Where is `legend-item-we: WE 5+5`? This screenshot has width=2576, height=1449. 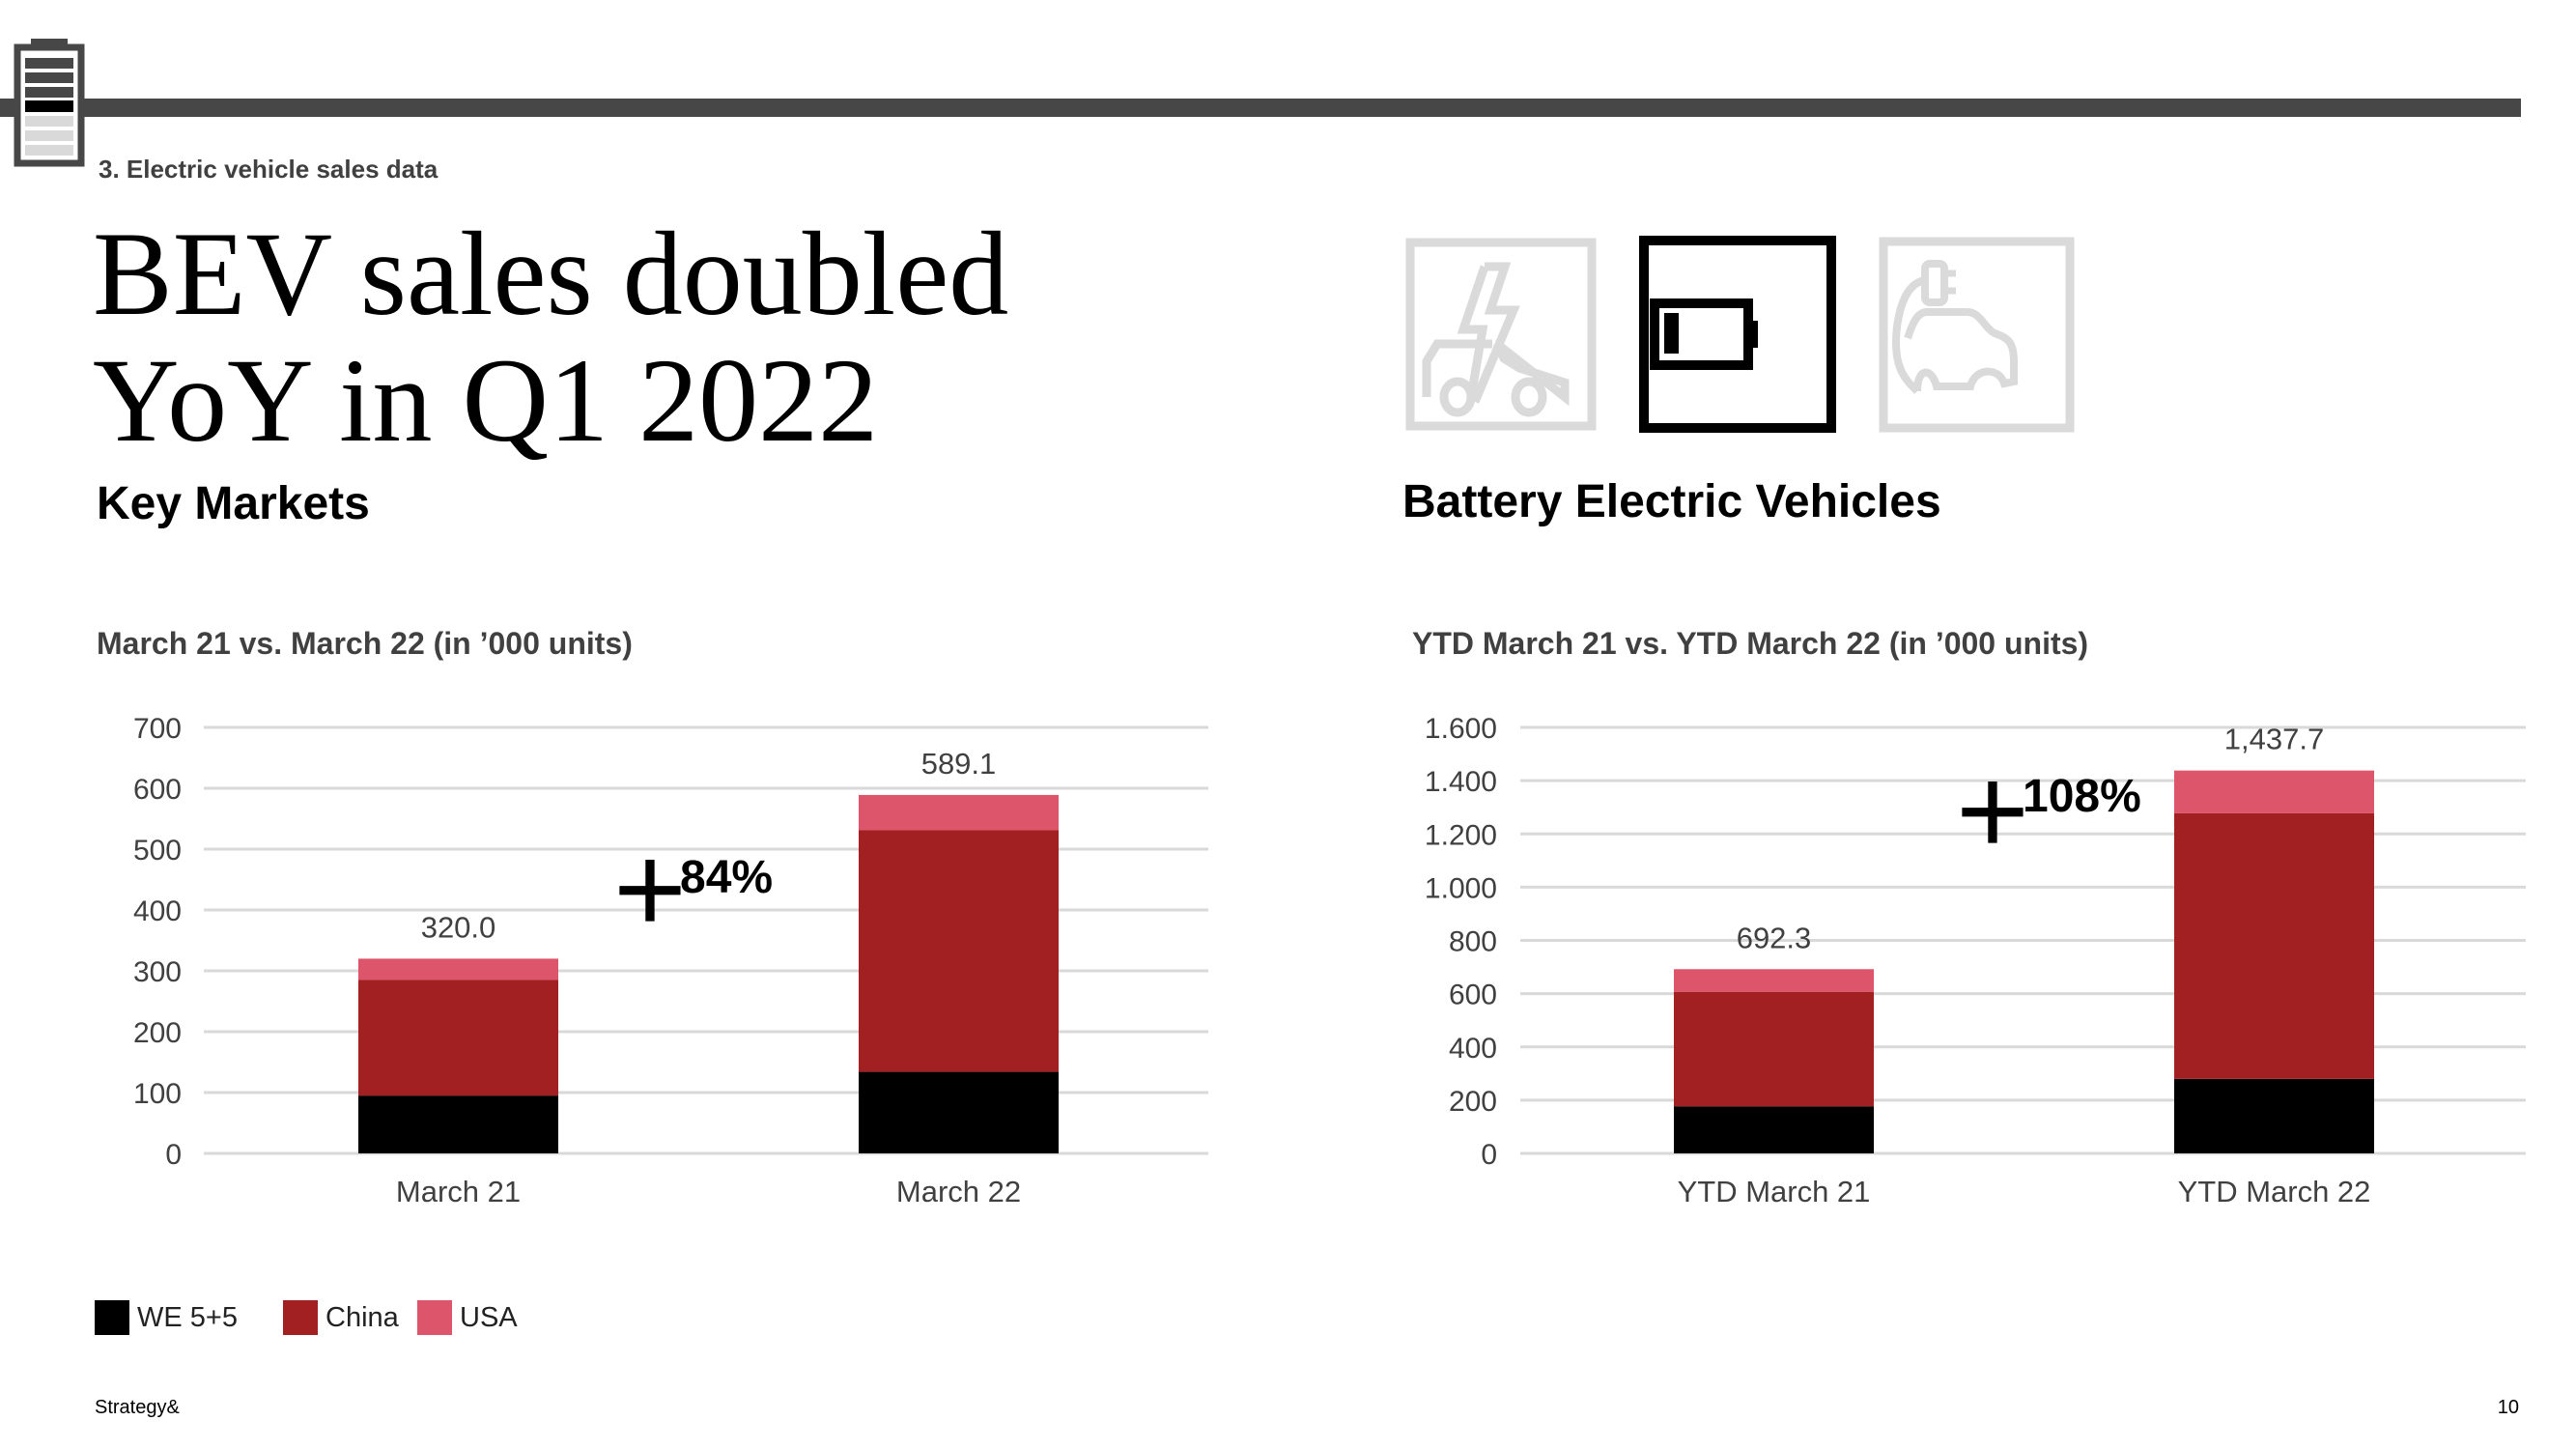
legend-item-we: WE 5+5 is located at coordinates (166, 1317).